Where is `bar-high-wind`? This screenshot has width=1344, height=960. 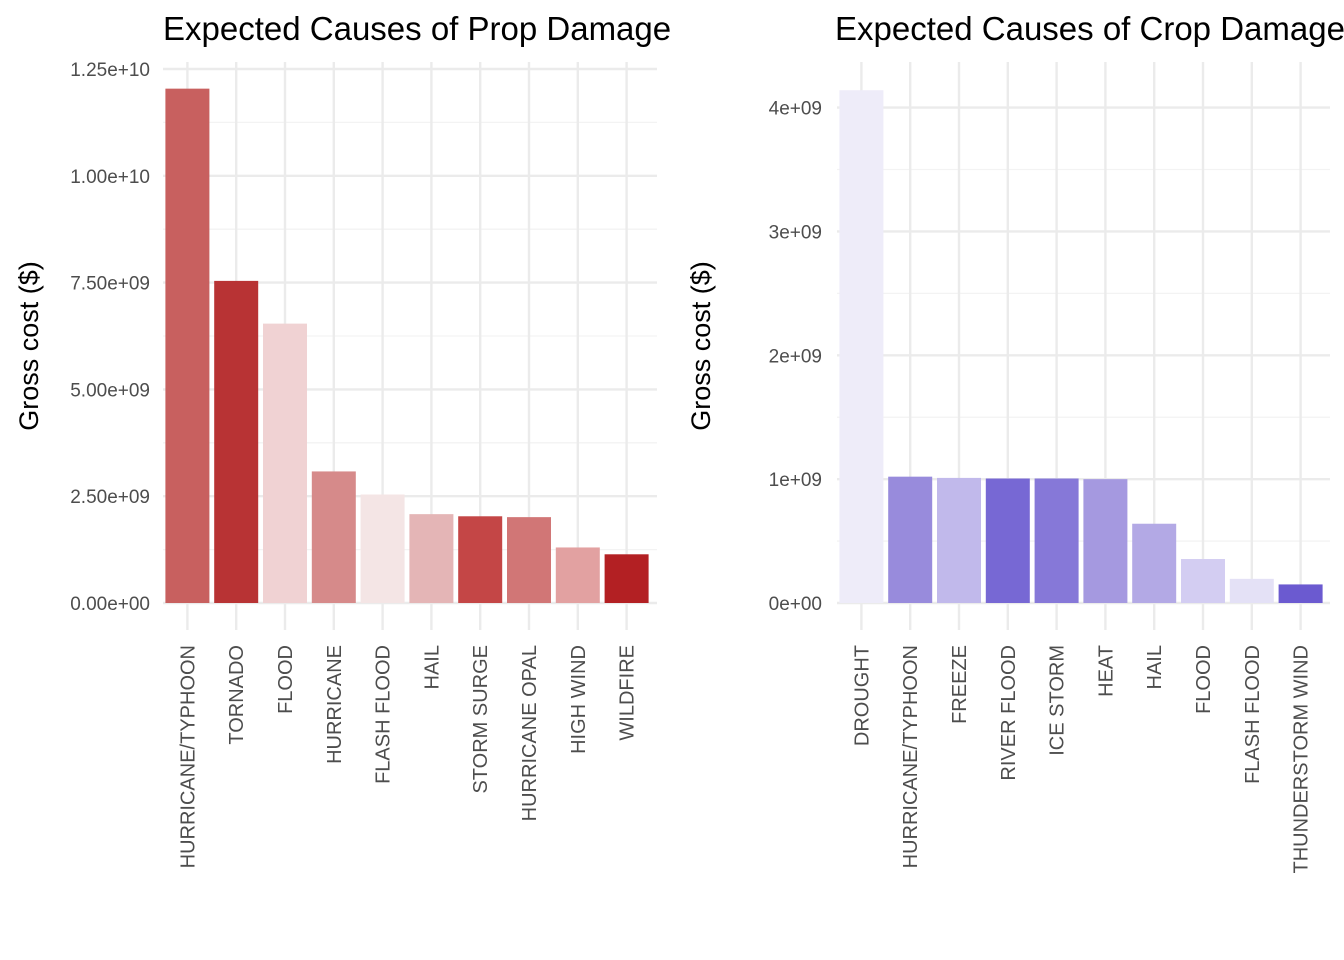 bar-high-wind is located at coordinates (577, 575).